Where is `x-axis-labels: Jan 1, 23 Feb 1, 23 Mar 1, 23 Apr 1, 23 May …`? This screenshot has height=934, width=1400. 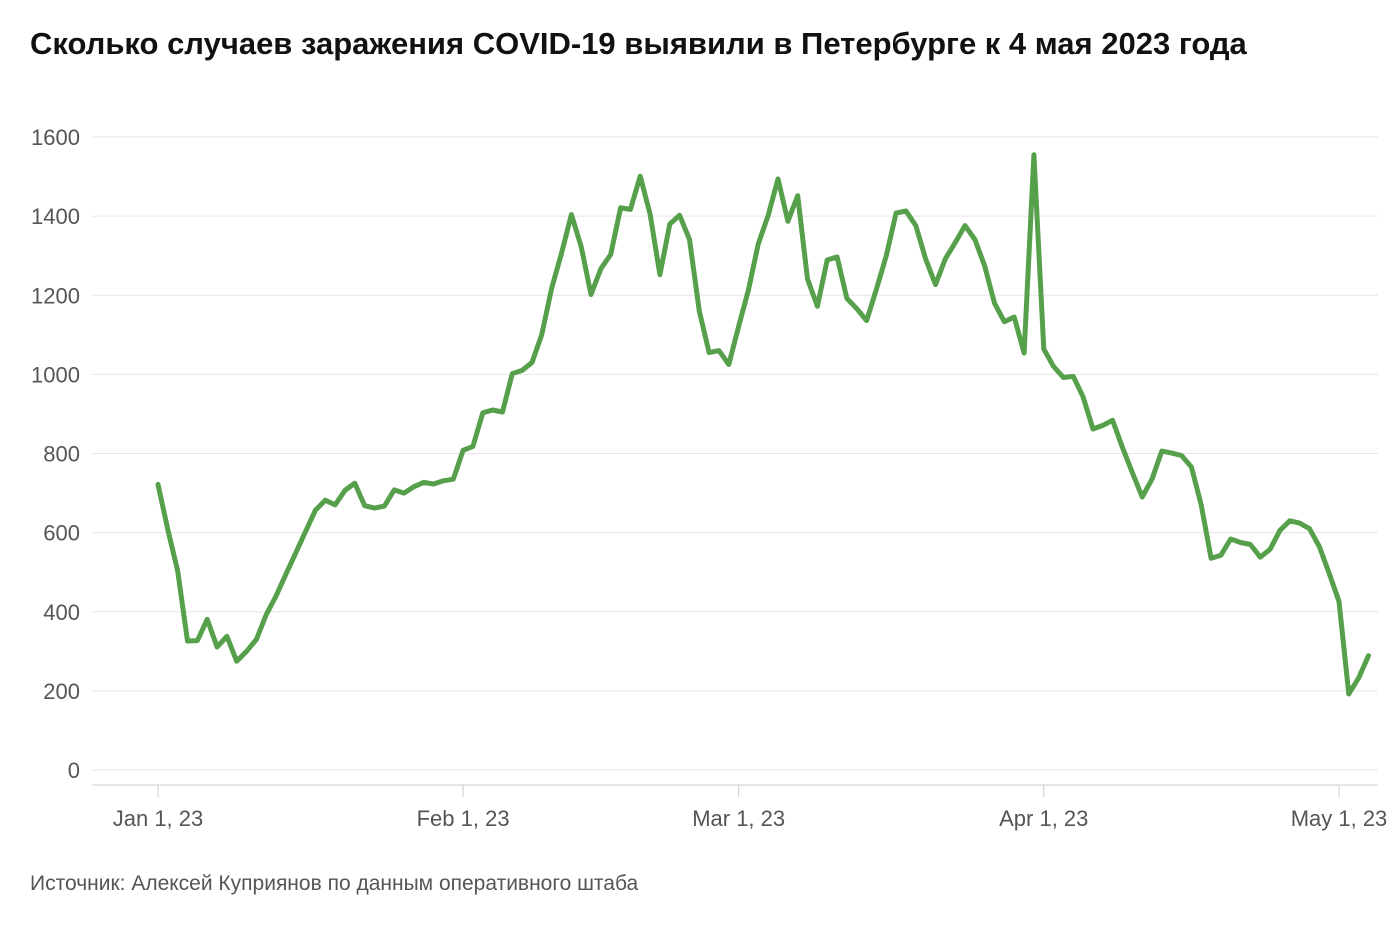 x-axis-labels: Jan 1, 23 Feb 1, 23 Mar 1, 23 Apr 1, 23 May … is located at coordinates (750, 808).